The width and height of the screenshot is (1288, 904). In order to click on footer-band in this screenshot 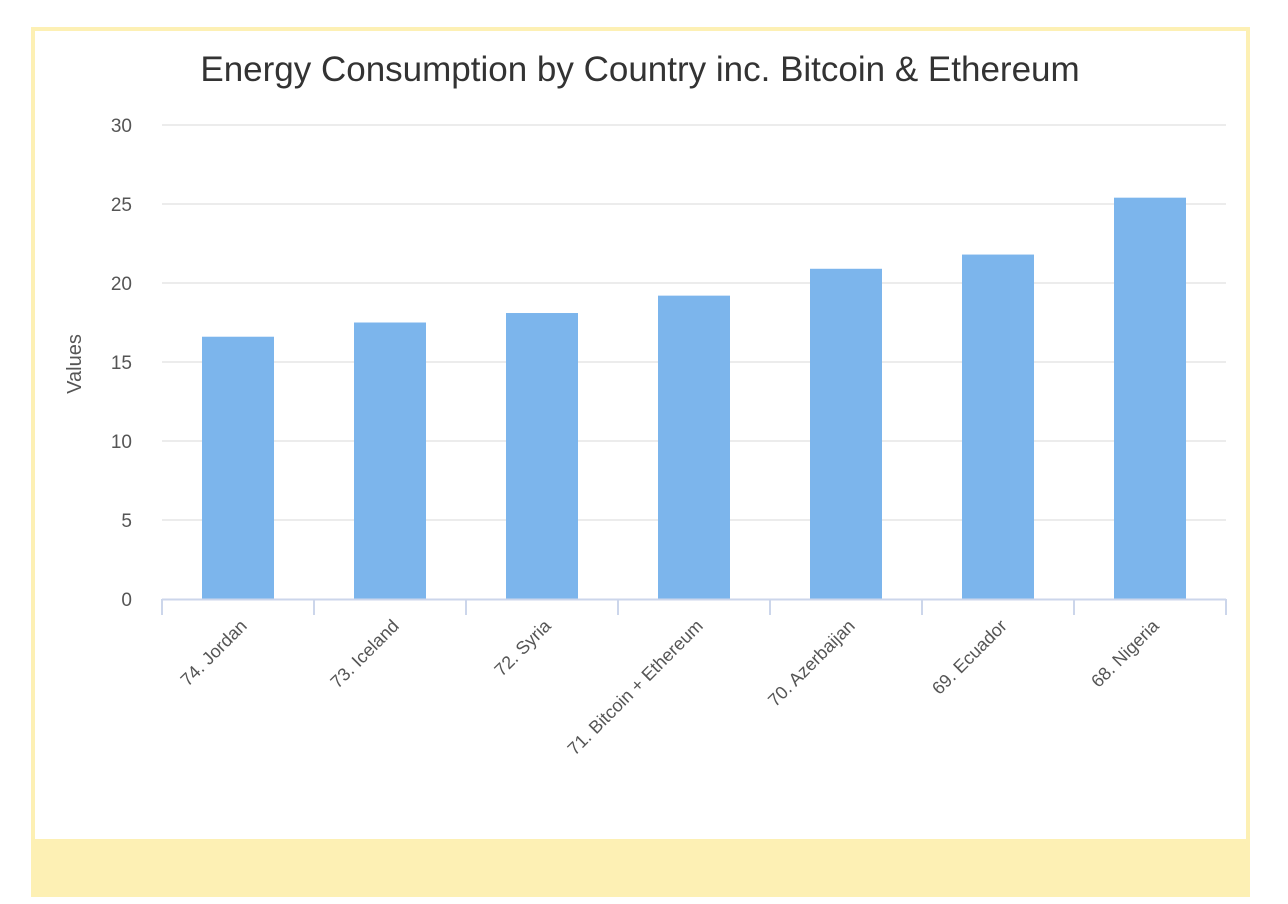, I will do `click(640, 868)`.